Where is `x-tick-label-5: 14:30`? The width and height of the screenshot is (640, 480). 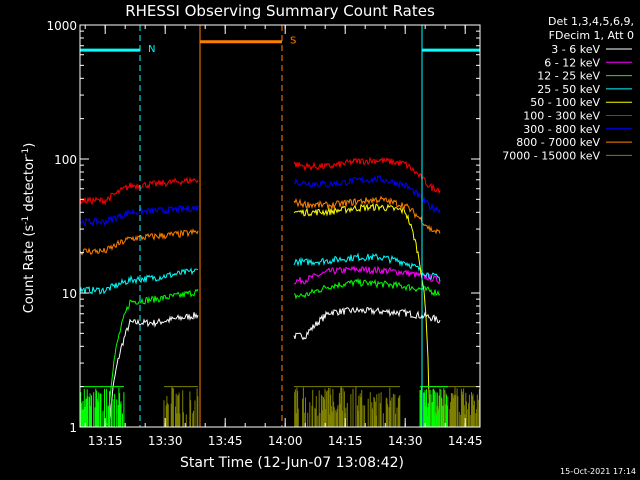 x-tick-label-5: 14:30 is located at coordinates (405, 441).